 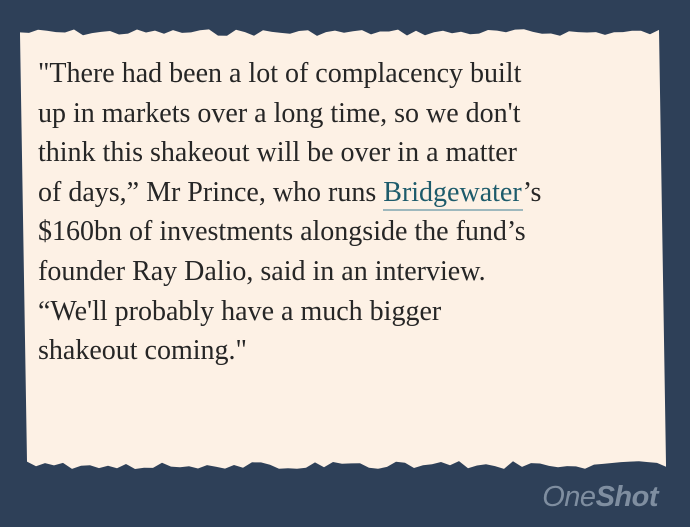 I want to click on oneshot-logo: OneShot, so click(x=600, y=497).